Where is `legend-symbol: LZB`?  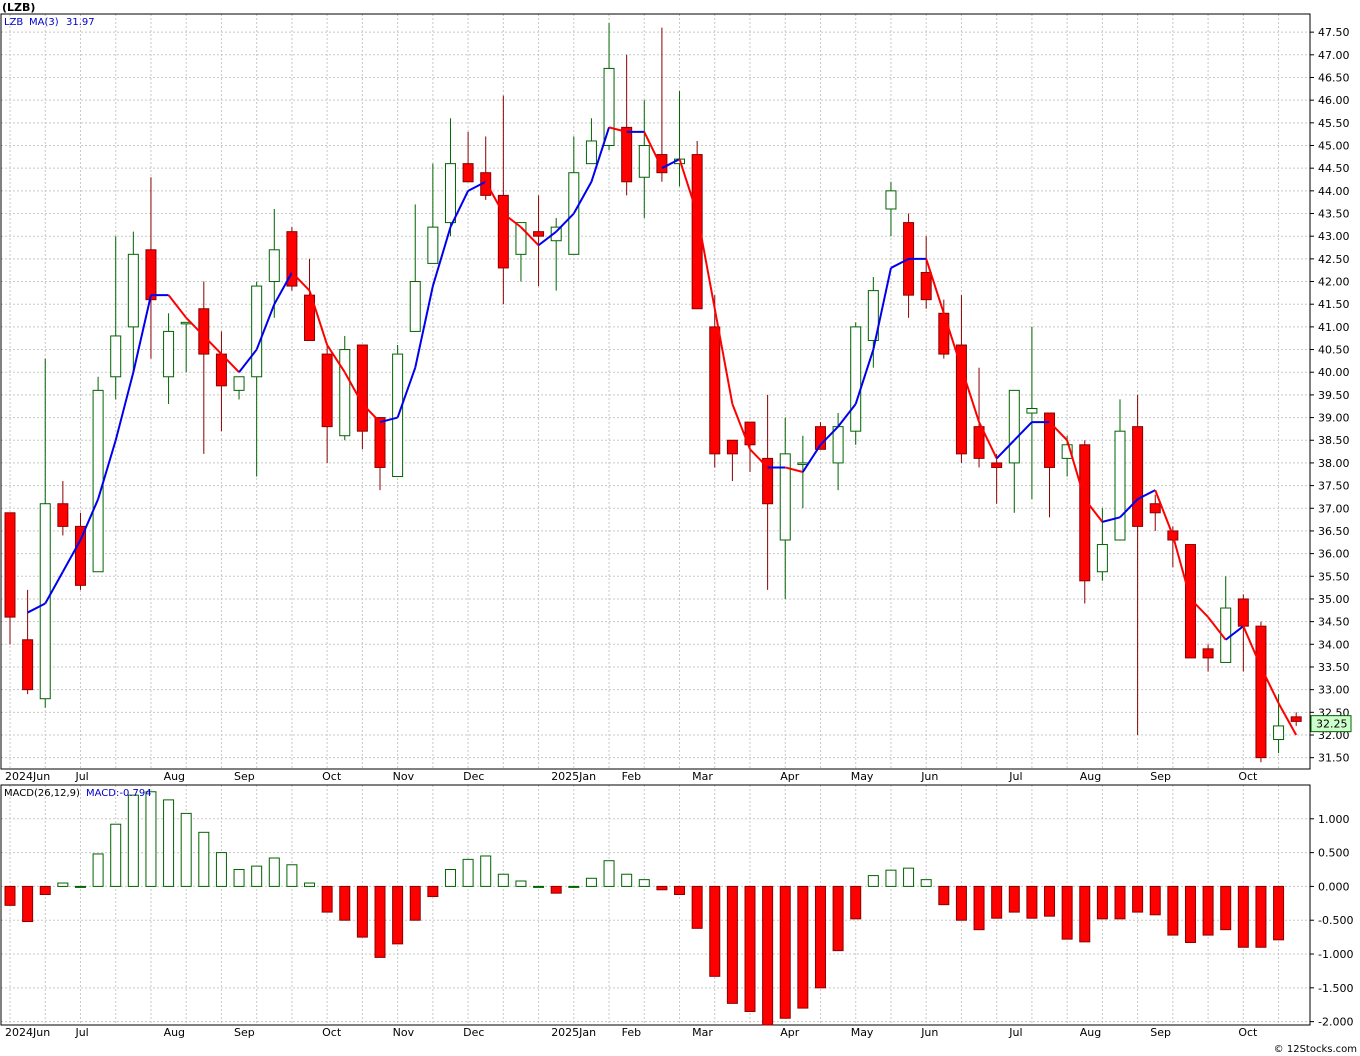
legend-symbol: LZB is located at coordinates (13, 22).